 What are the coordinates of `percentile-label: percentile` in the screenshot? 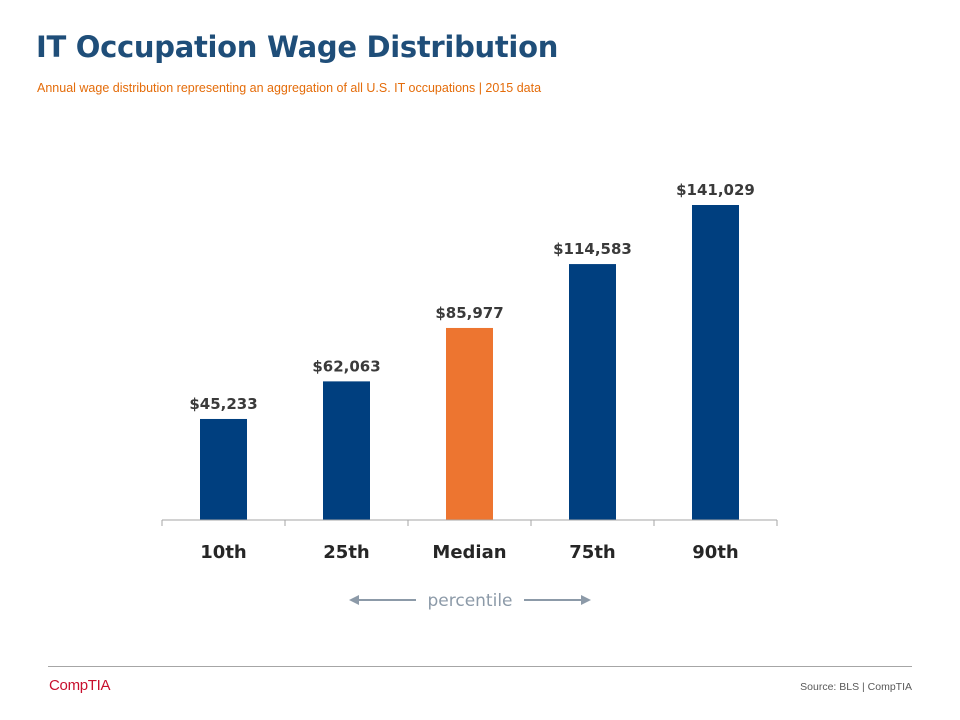 It's located at (469, 601).